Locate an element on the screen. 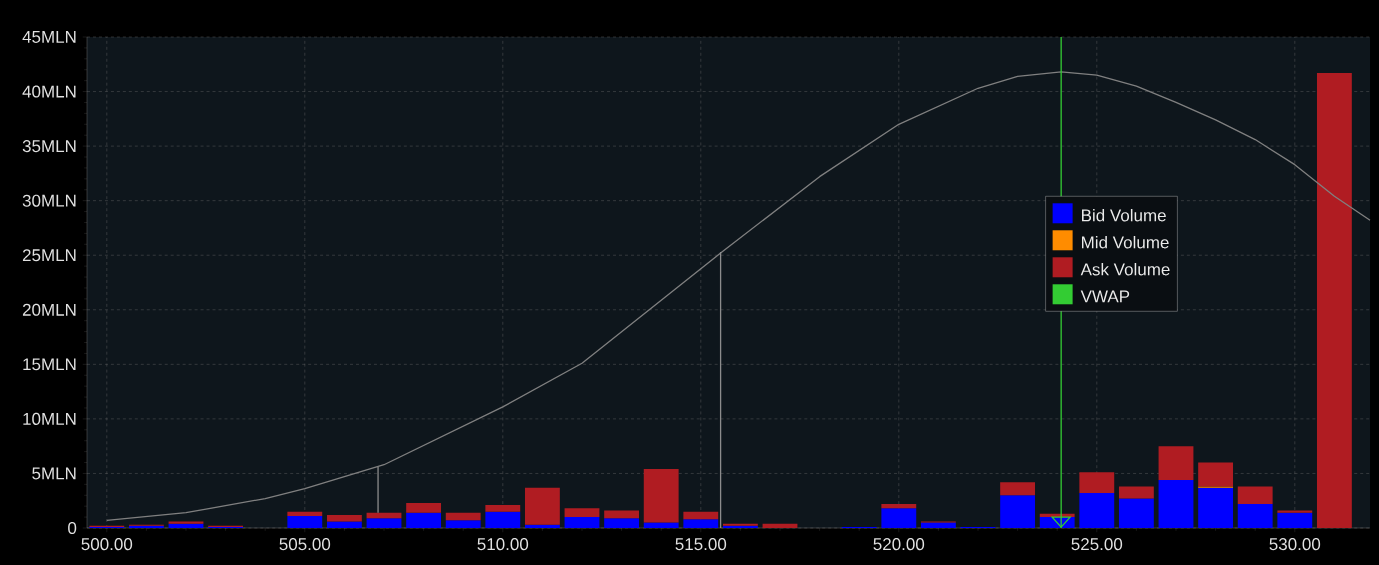  legend-label: Ask Volume is located at coordinates (1125, 269).